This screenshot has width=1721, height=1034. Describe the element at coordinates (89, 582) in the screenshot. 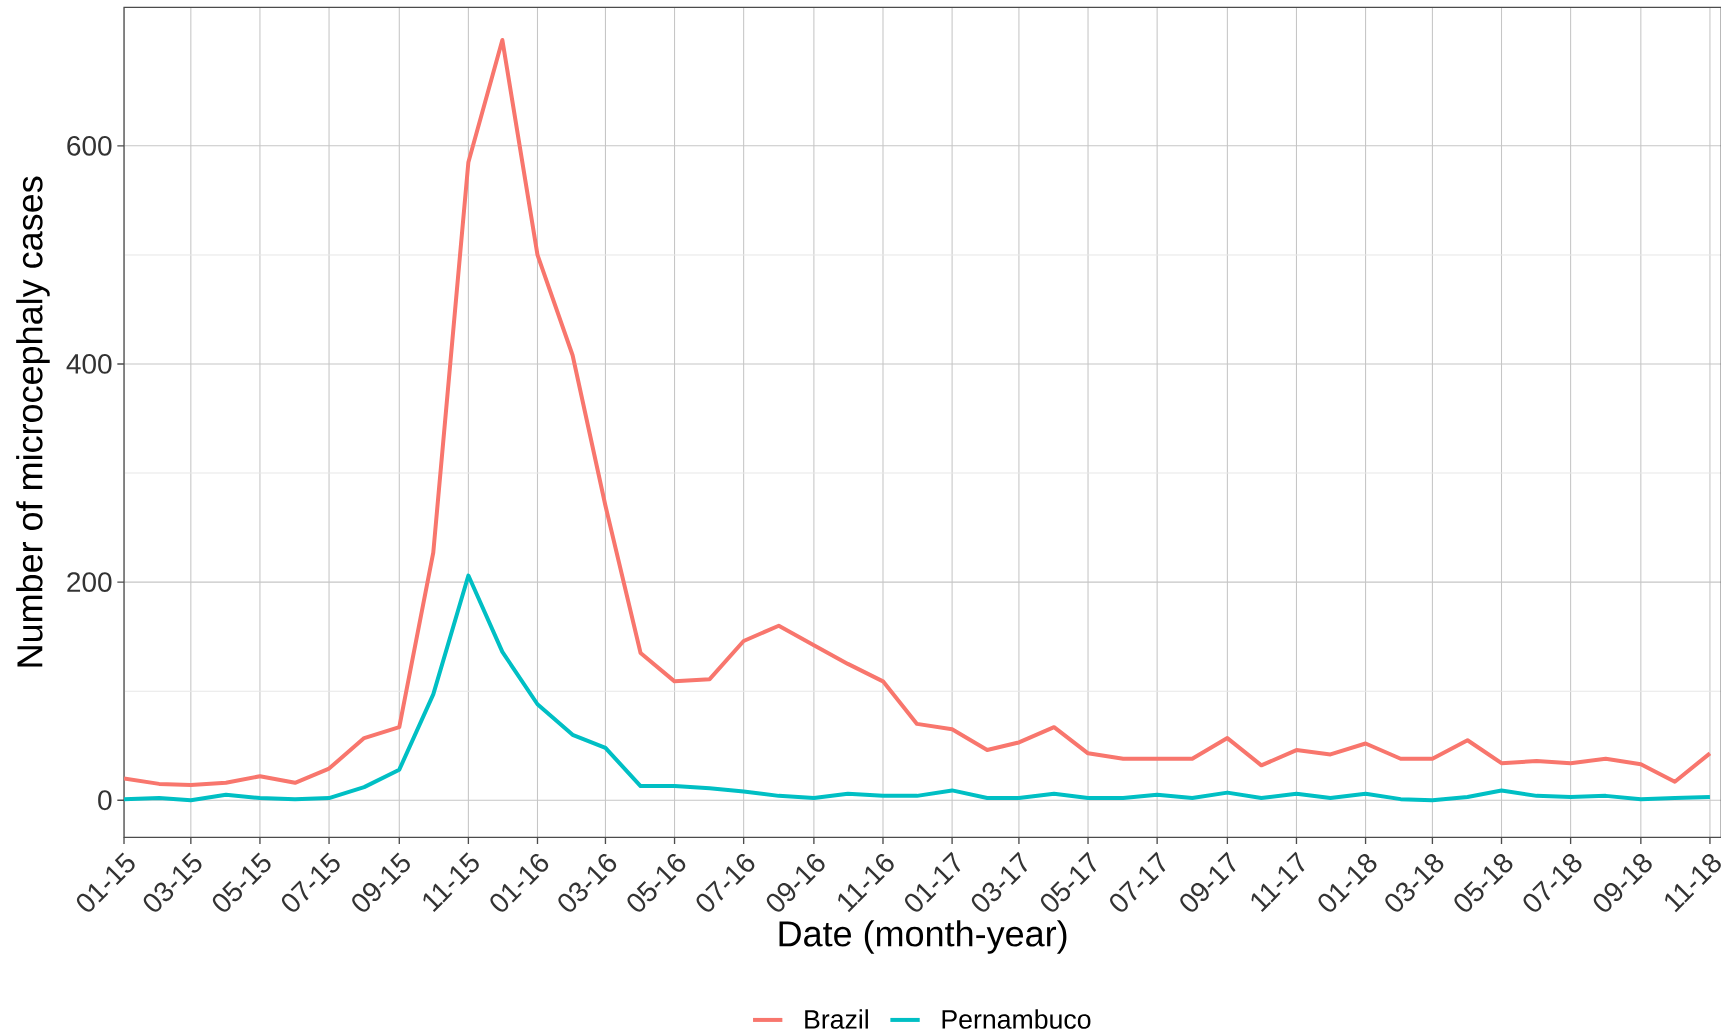

I see `y-tick-label: 200` at that location.